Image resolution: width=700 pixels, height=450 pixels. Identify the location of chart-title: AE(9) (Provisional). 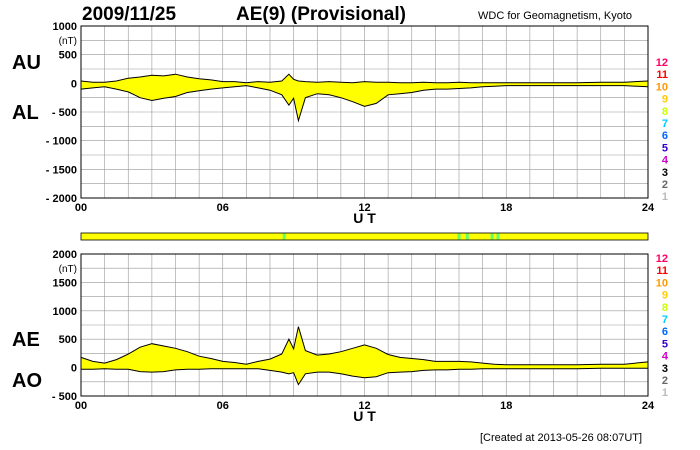
(321, 14).